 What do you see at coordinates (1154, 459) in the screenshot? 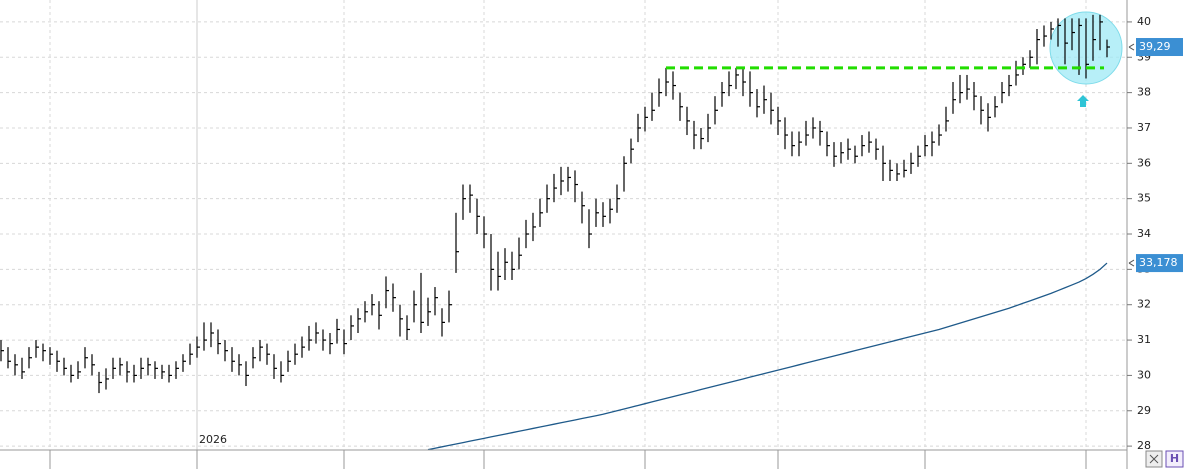
I see `toolbar-icon-cross` at bounding box center [1154, 459].